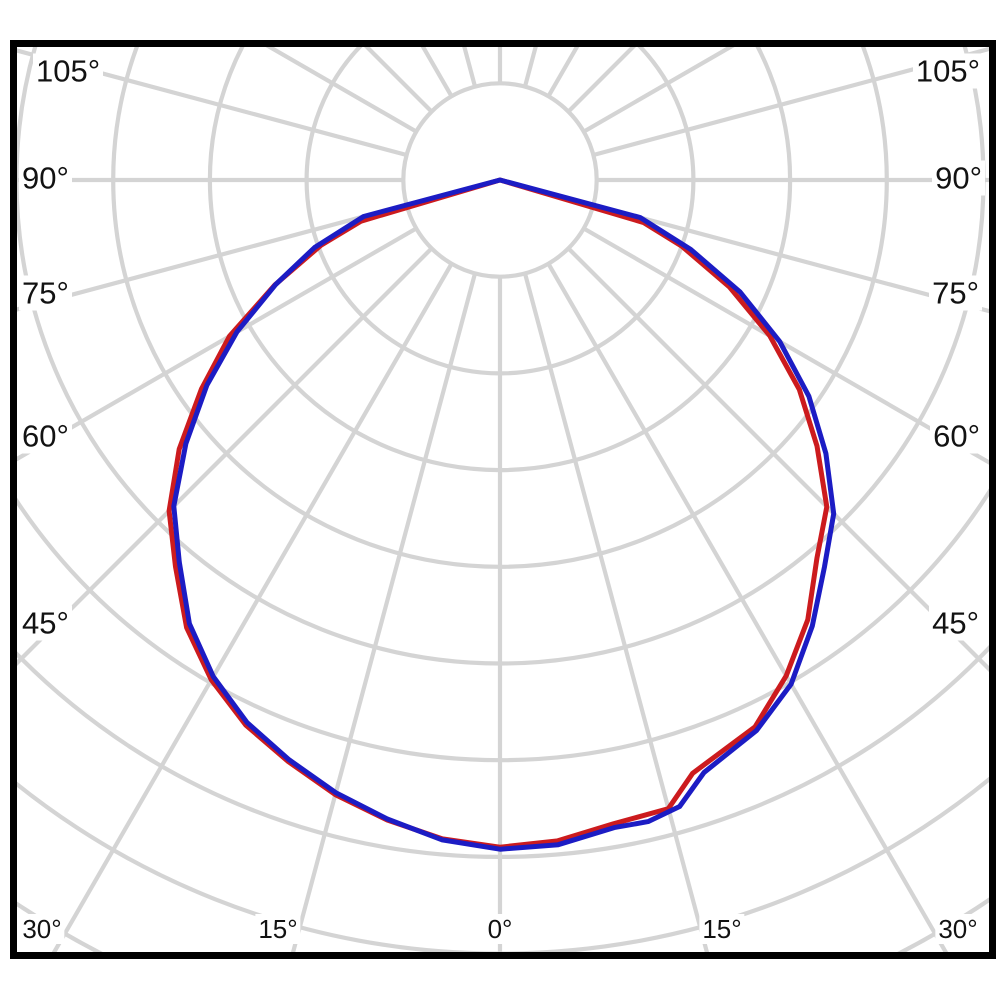  Describe the element at coordinates (955, 623) in the screenshot. I see `angle-label-right-45°: 45°` at that location.